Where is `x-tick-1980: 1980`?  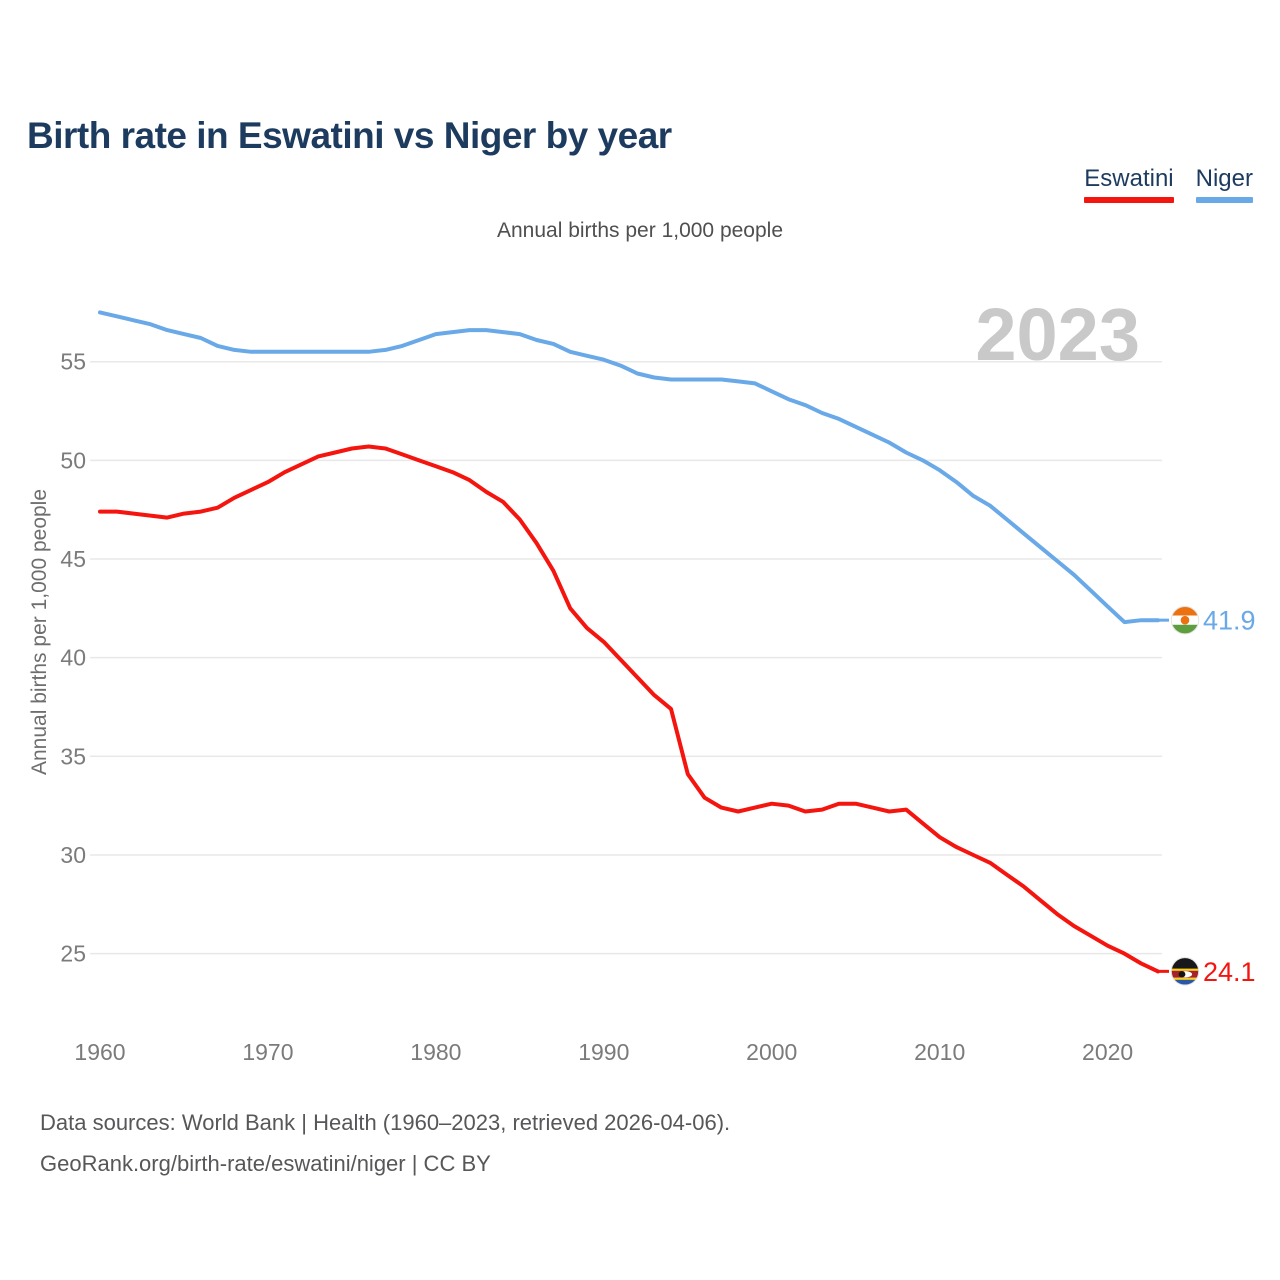
x-tick-1980: 1980 is located at coordinates (435, 1052).